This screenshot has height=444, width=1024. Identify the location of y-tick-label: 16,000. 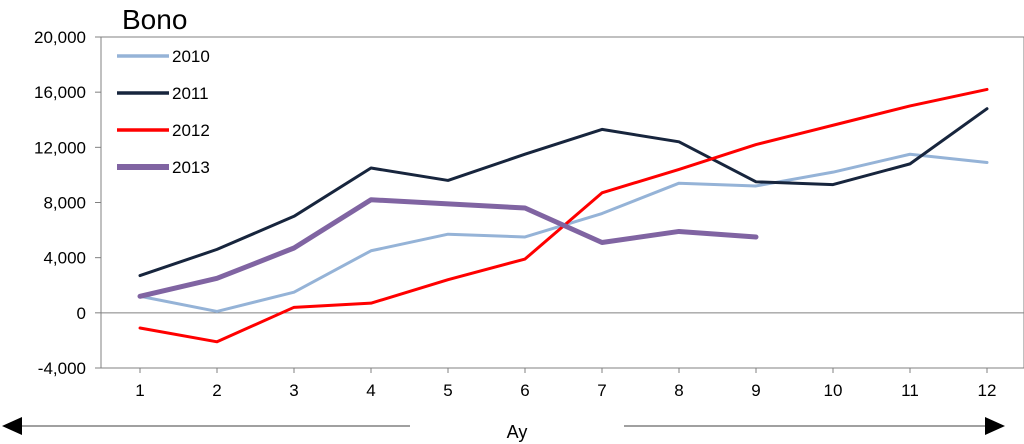
(60, 92).